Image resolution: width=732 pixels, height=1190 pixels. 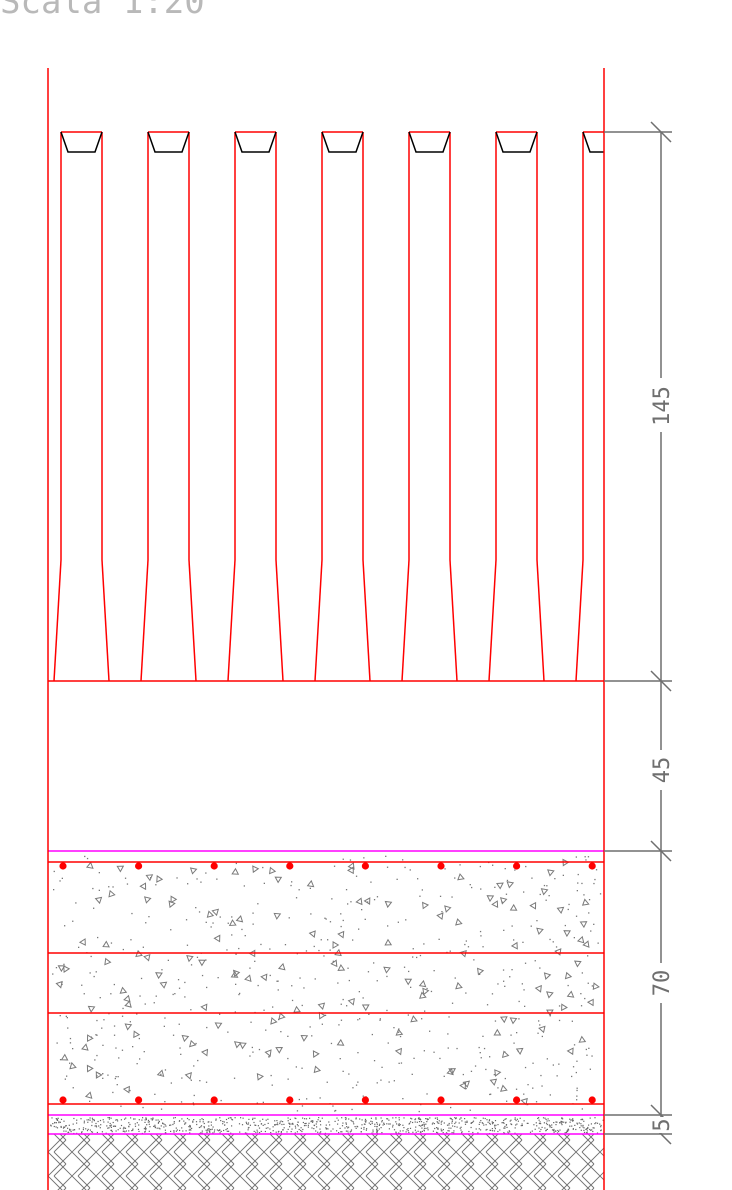 I want to click on dimension-label-70: 70, so click(x=662, y=983).